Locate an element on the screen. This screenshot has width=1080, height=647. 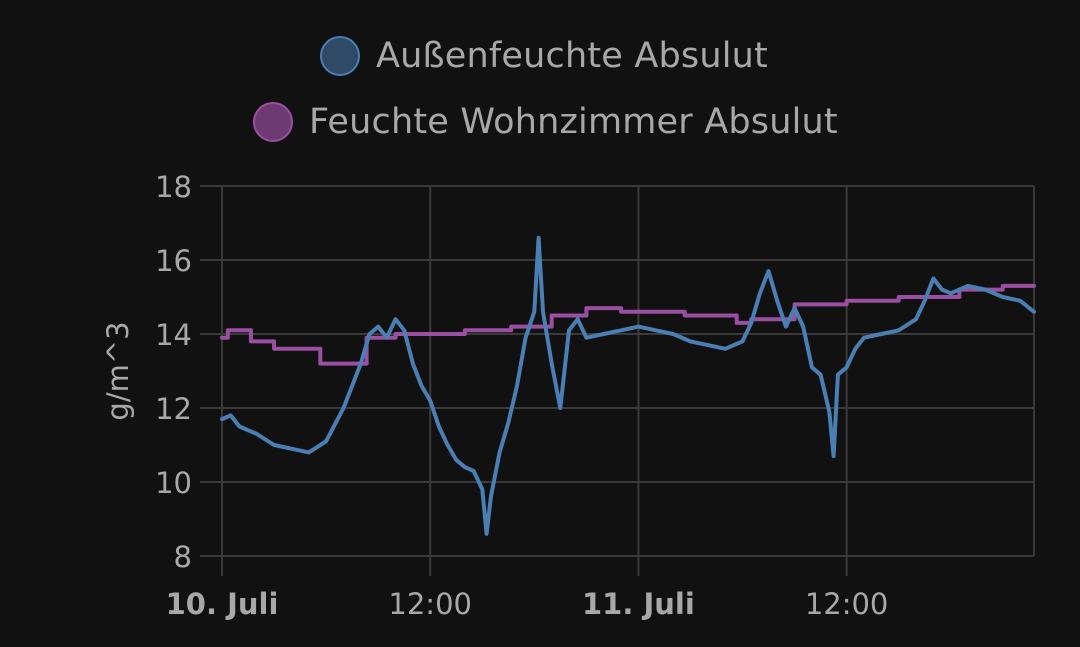
x-axis-ticks: 10. Juli 12:00 11. Juli 12:00 is located at coordinates (527, 604).